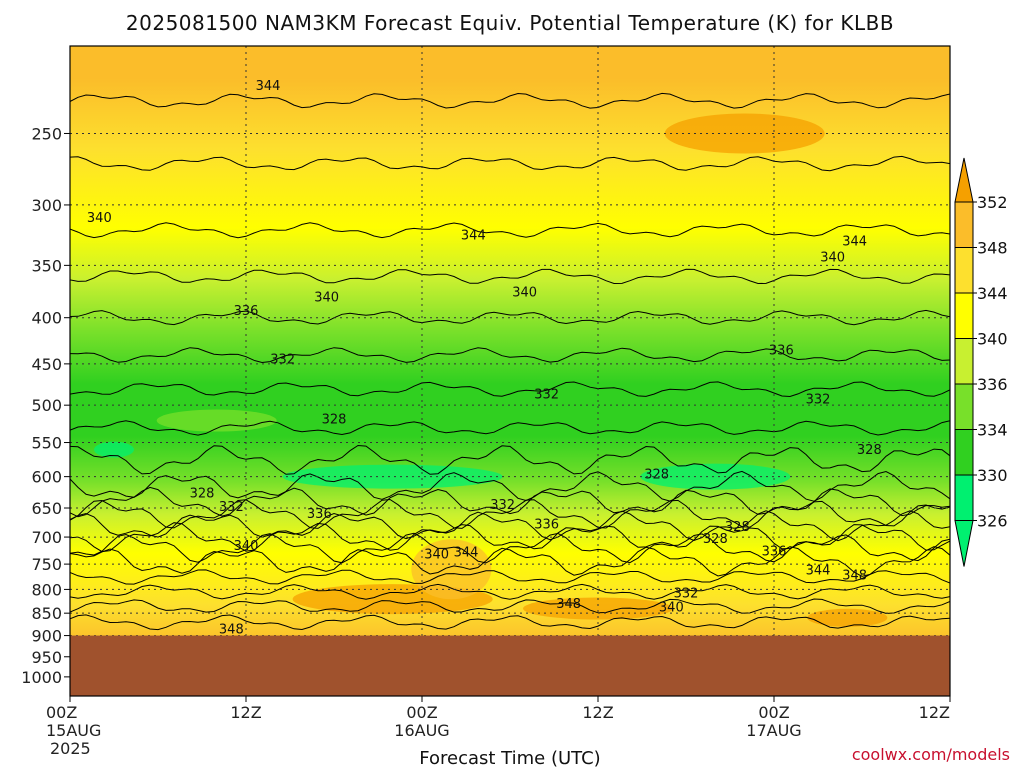  I want to click on y-tick-label: 650, so click(46, 508).